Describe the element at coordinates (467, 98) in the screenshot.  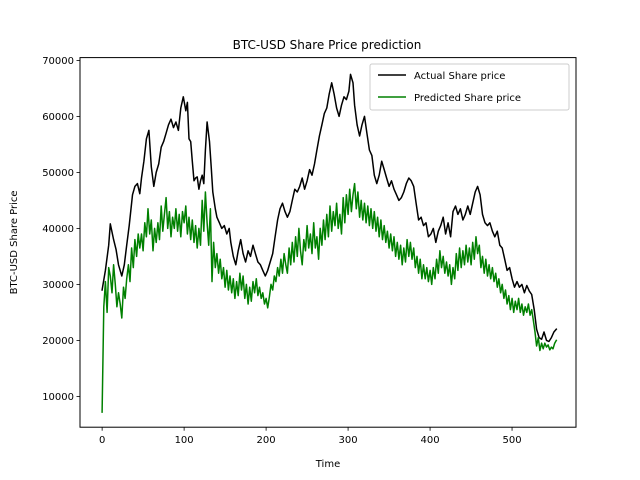
I see `legend-label-predicted: Predicted Share price` at that location.